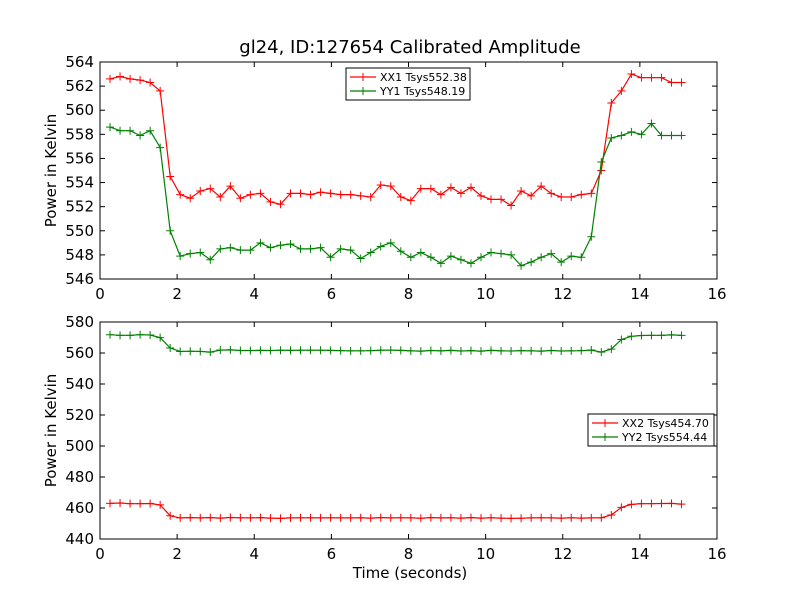  What do you see at coordinates (409, 47) in the screenshot?
I see `chart-title: gl24, ID:127654 Calibrated Amplitude` at bounding box center [409, 47].